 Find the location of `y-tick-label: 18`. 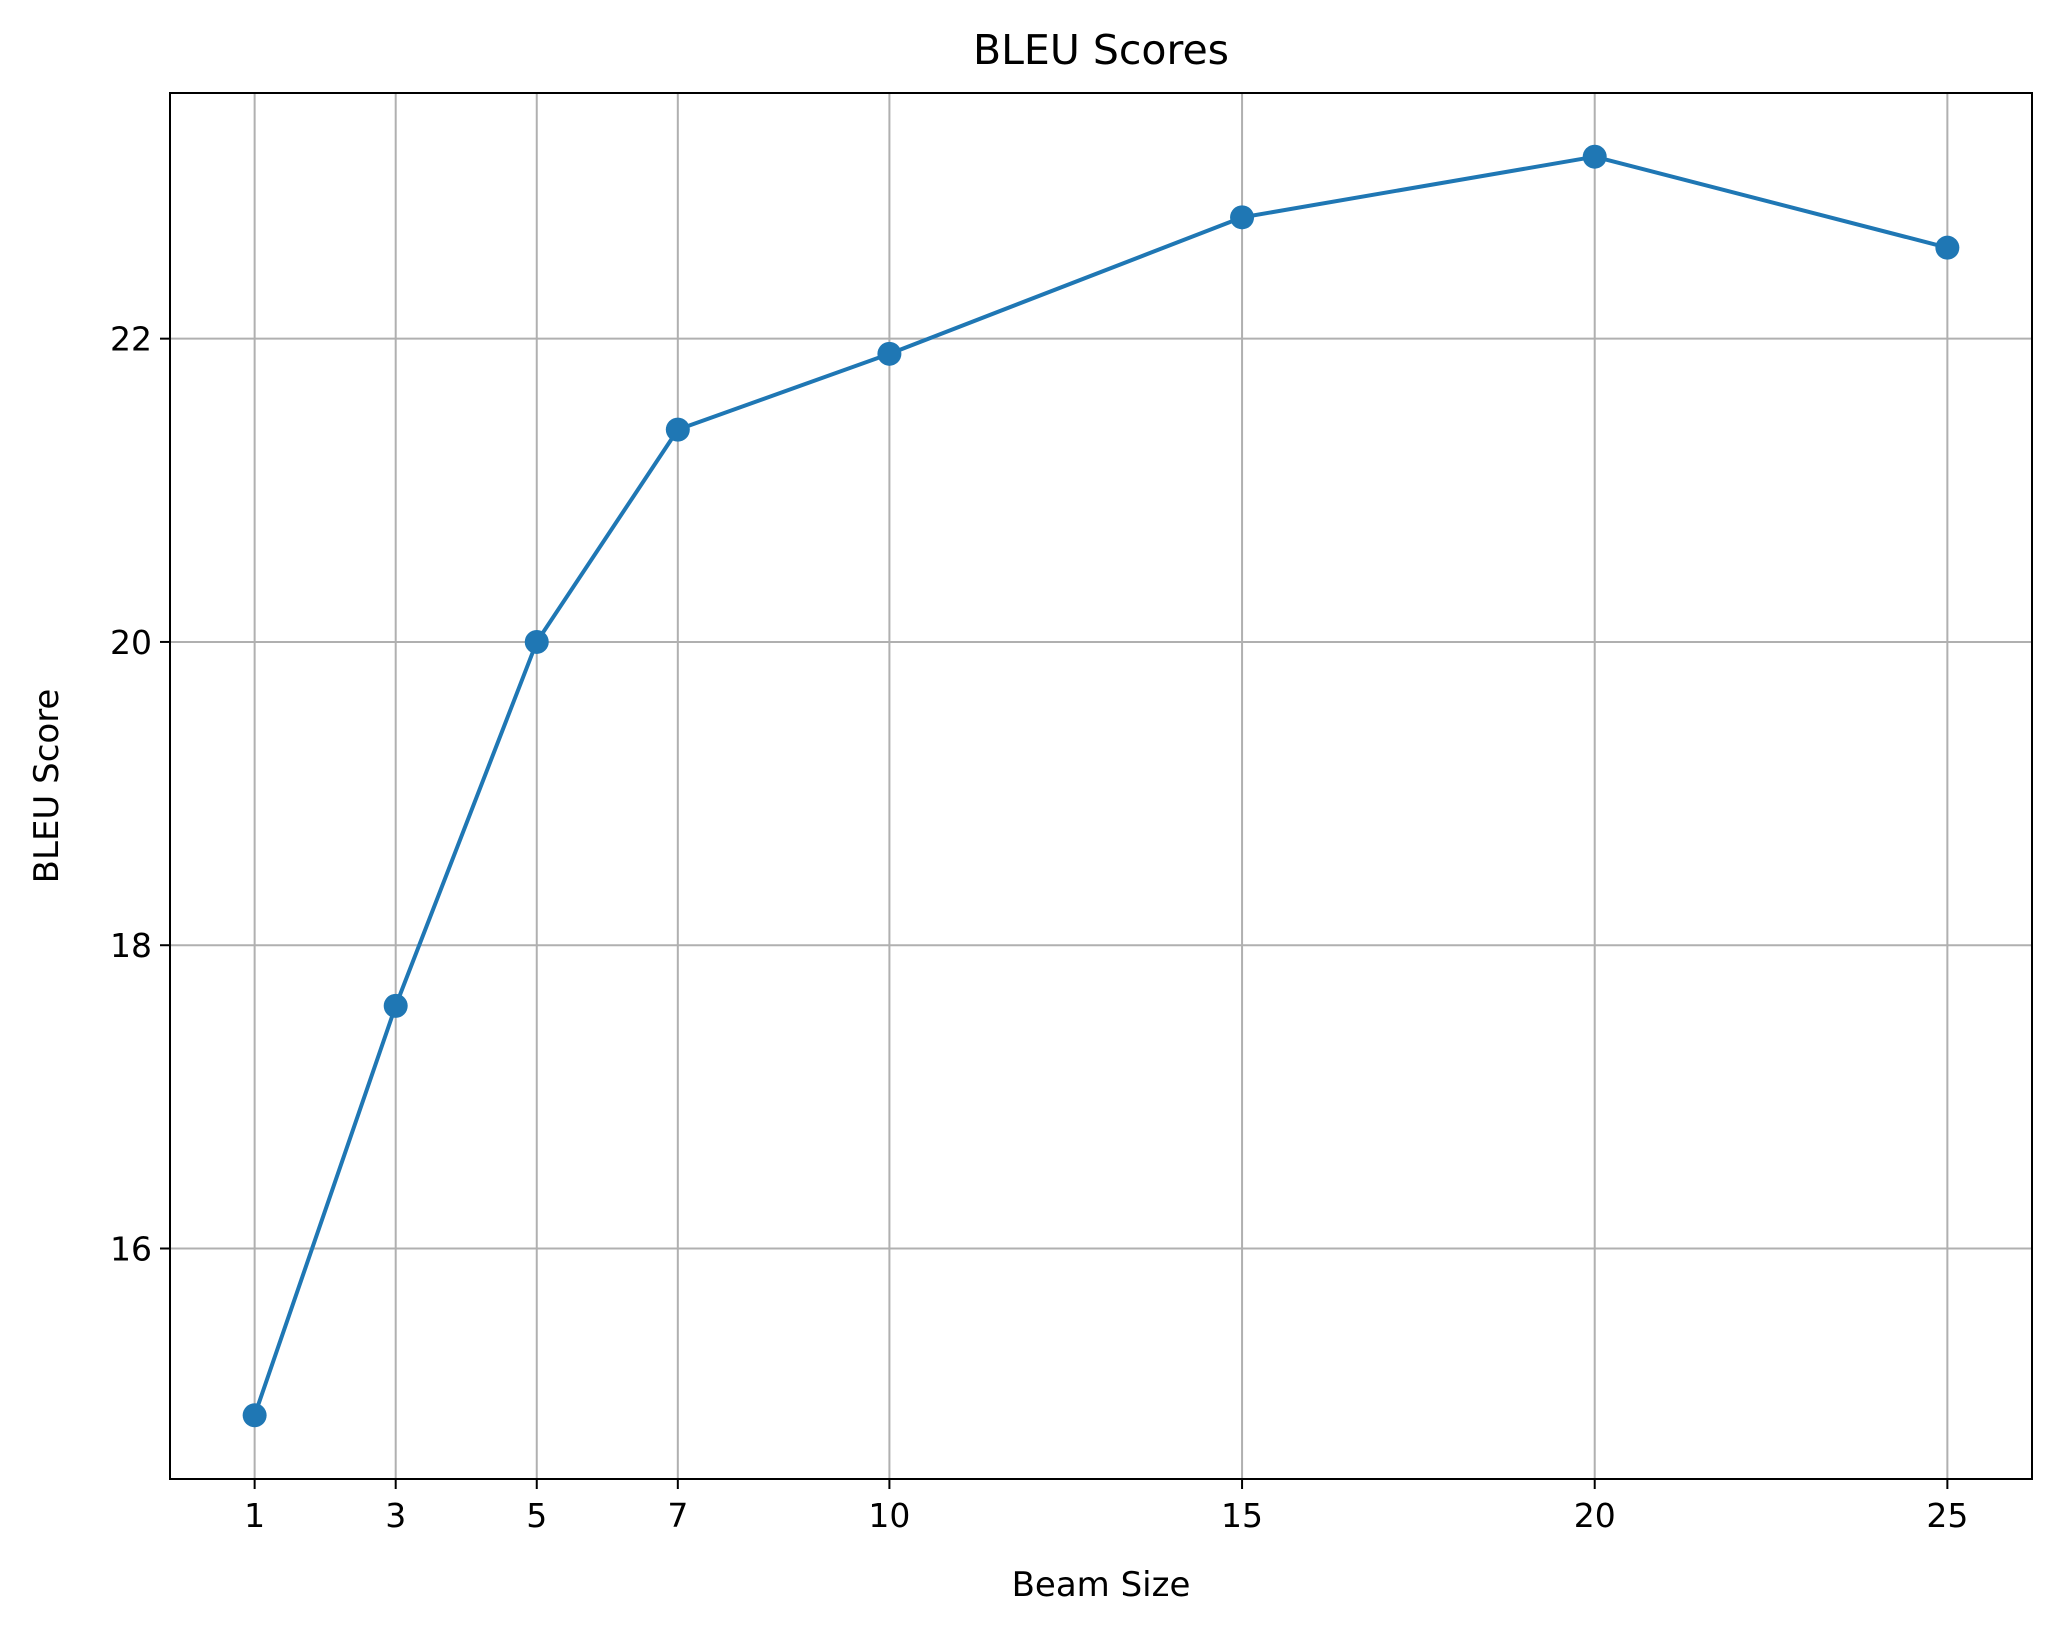

y-tick-label: 18 is located at coordinates (131, 945).